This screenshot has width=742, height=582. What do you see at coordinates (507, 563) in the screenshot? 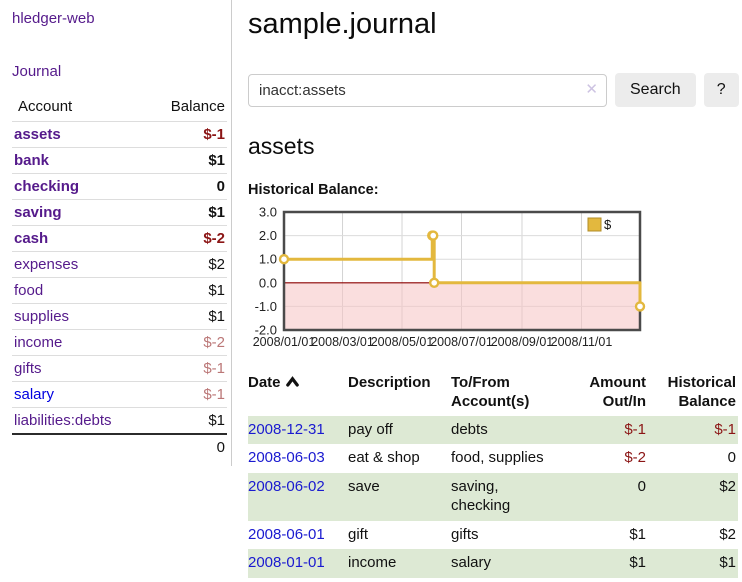
I see `register-cell-accounts: salary` at bounding box center [507, 563].